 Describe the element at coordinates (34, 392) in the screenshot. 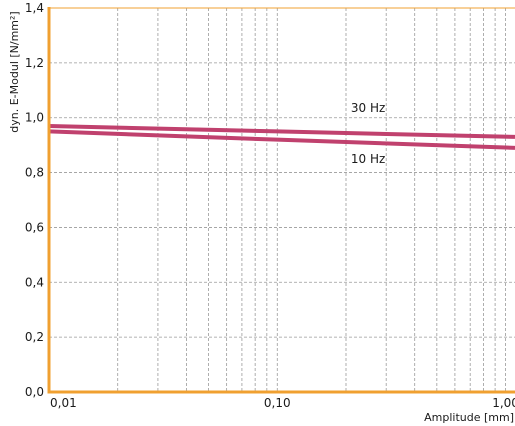

I see `y-tick-label: 0,0` at that location.